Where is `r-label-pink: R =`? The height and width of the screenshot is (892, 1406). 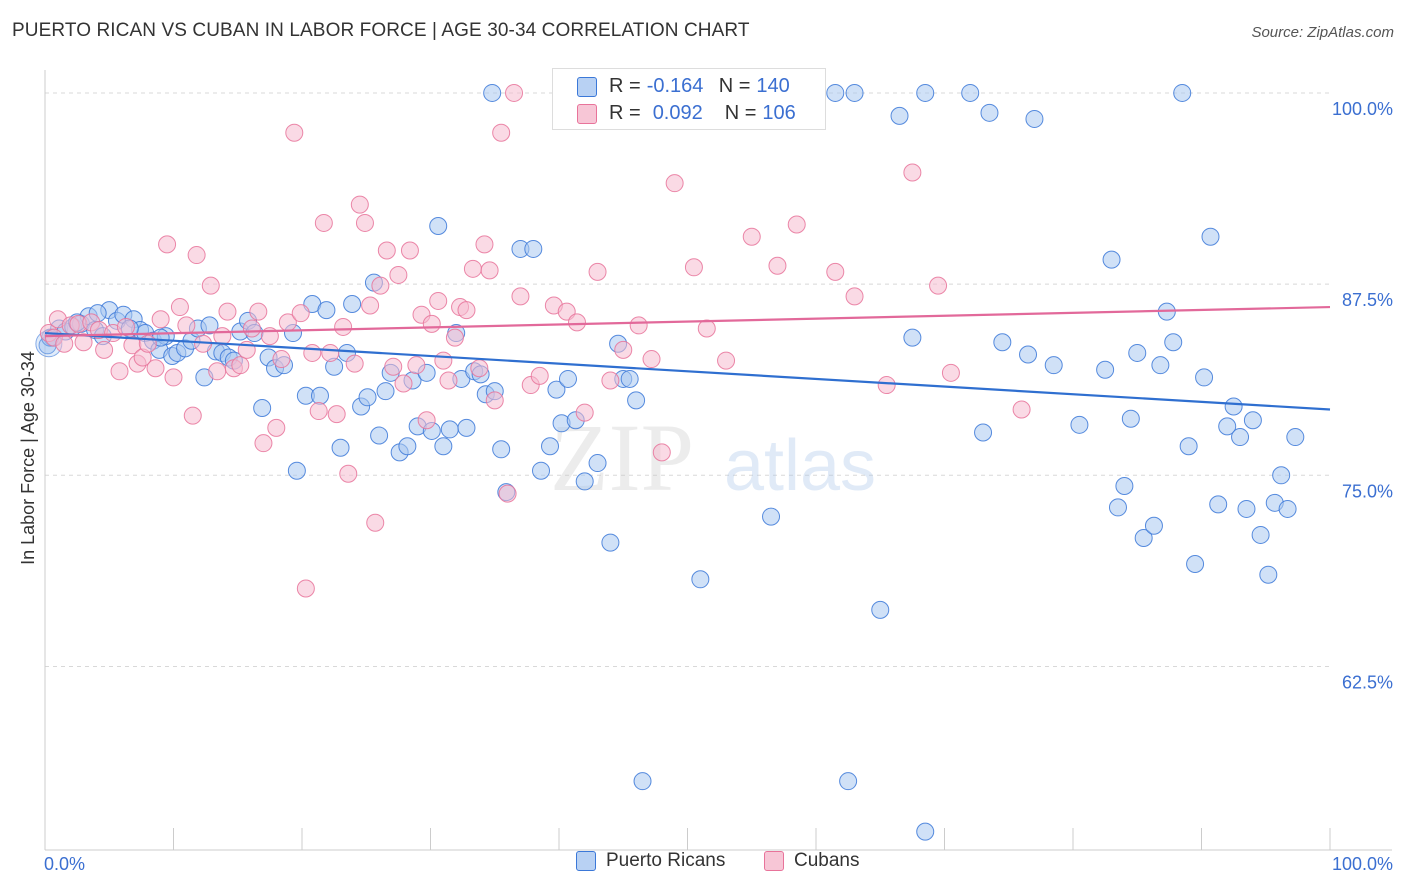
r-label-pink: R = is located at coordinates (625, 113).